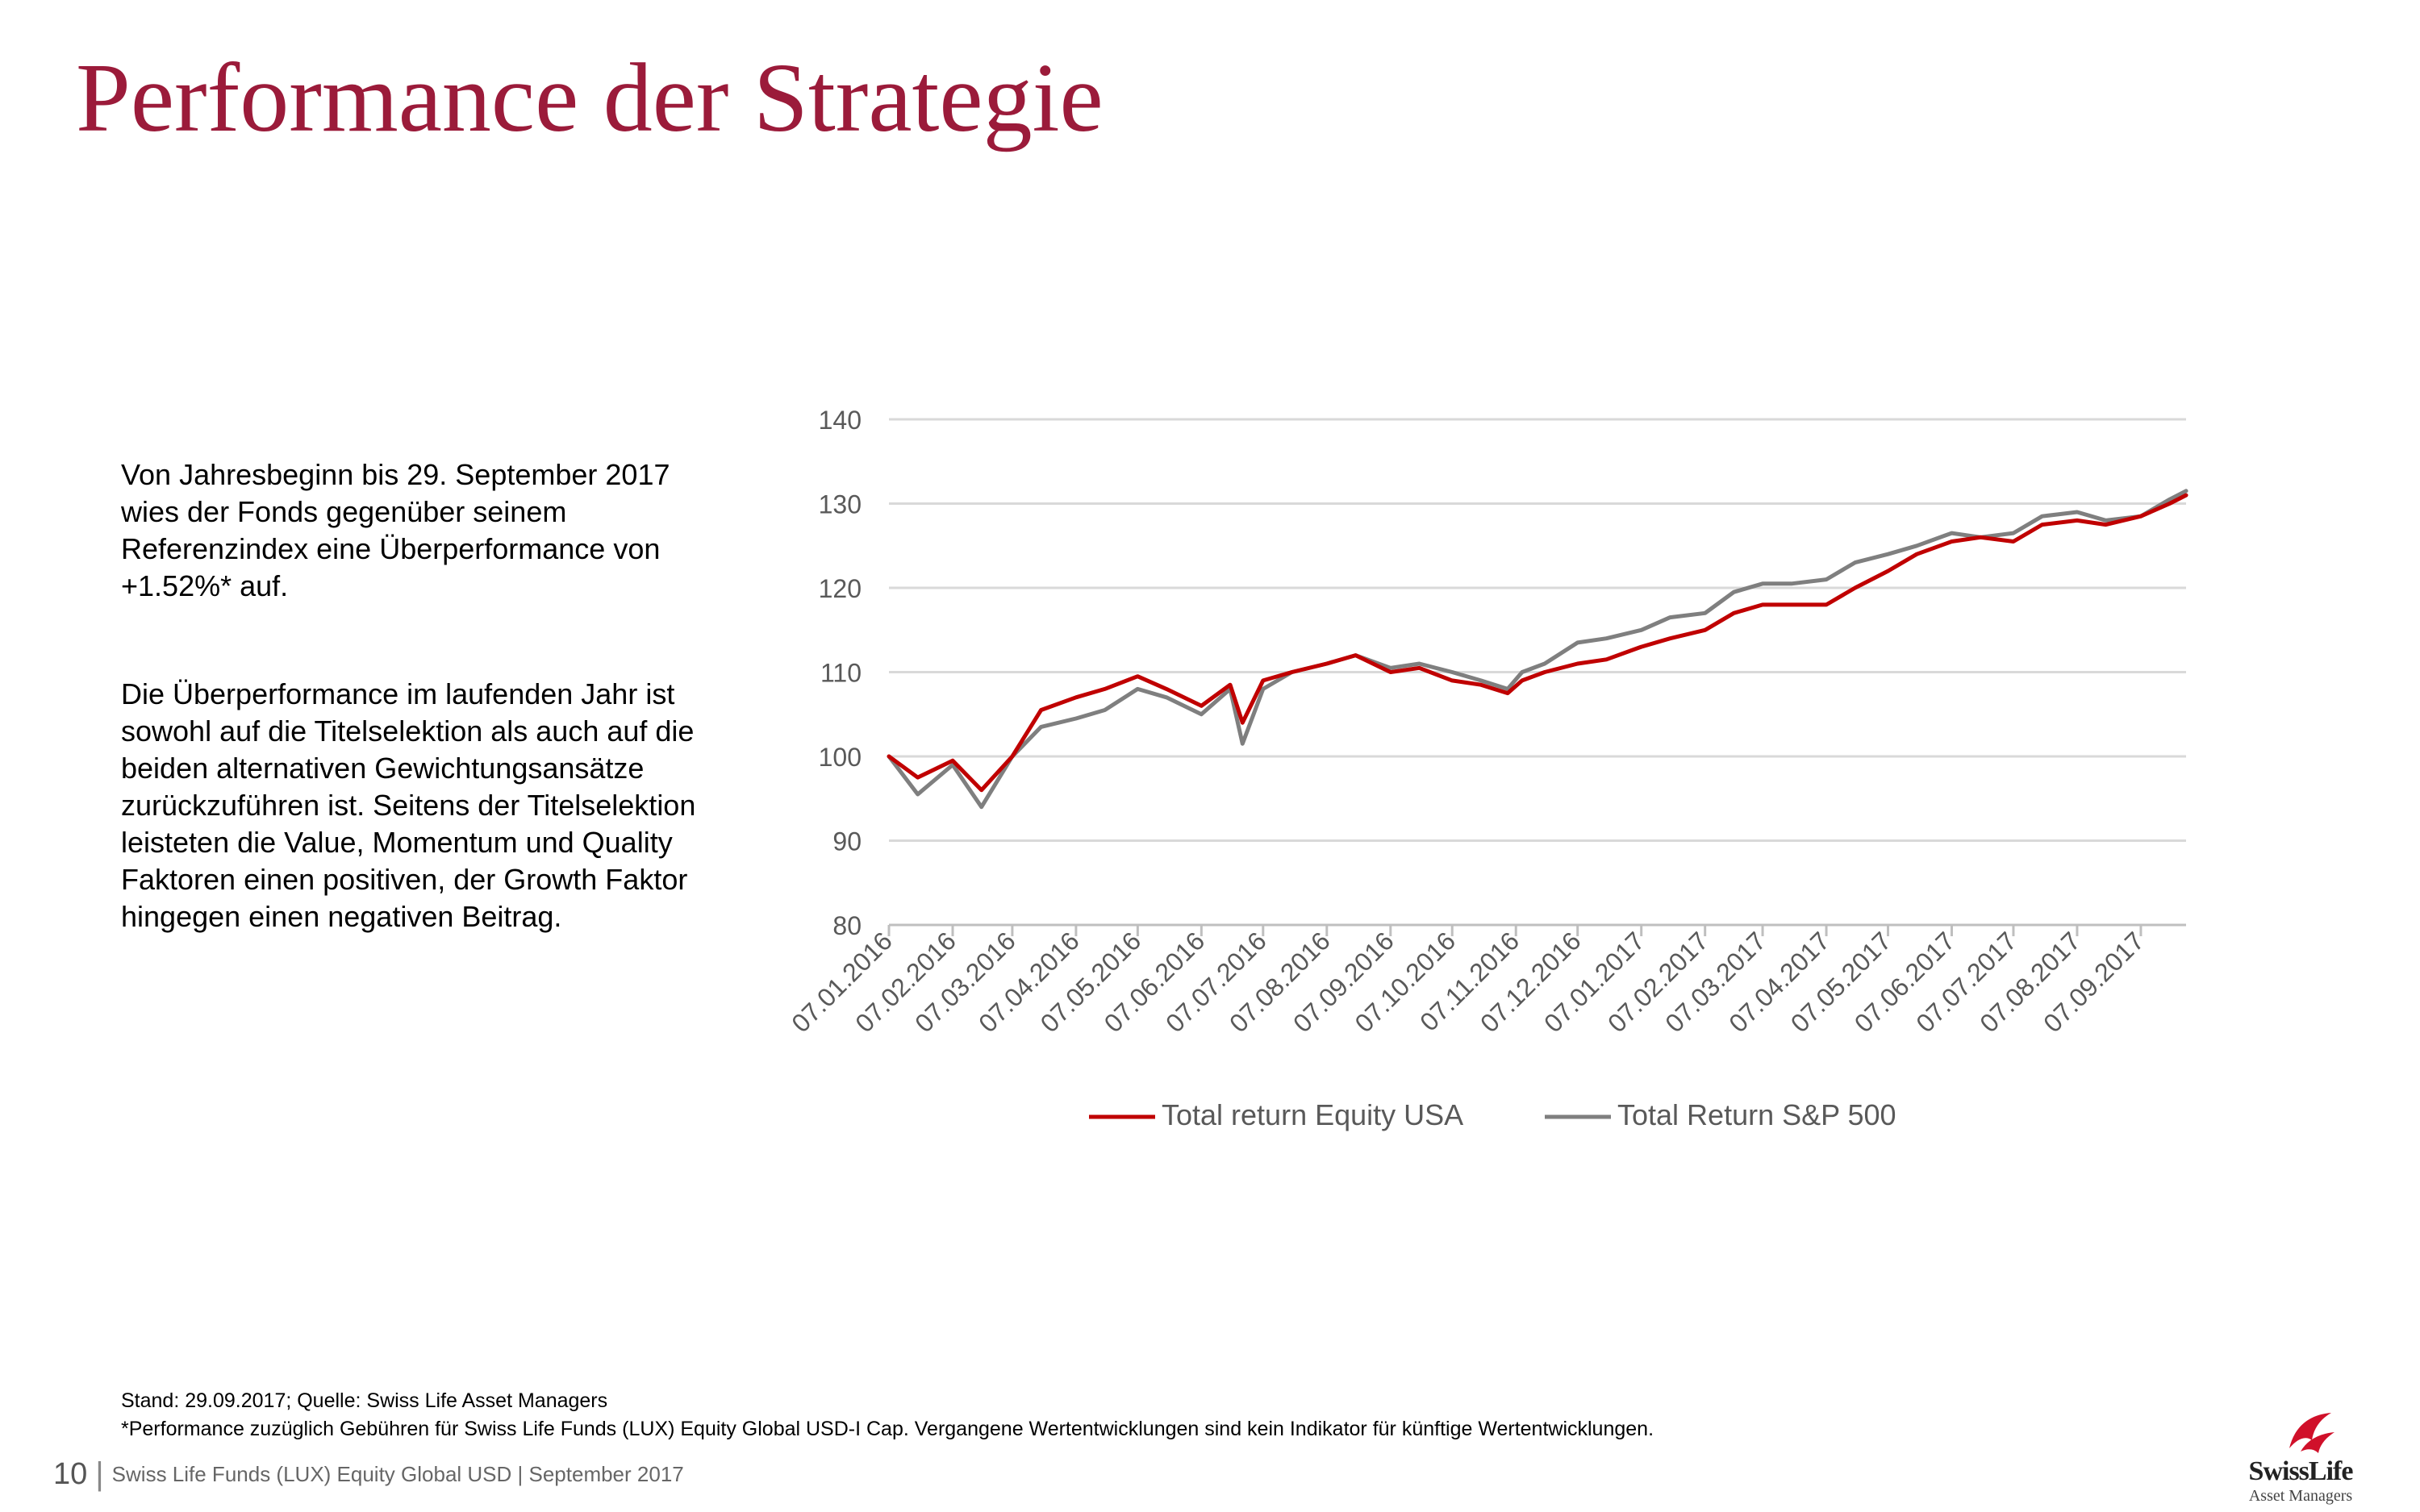  I want to click on y-tick-label: 130, so click(840, 505).